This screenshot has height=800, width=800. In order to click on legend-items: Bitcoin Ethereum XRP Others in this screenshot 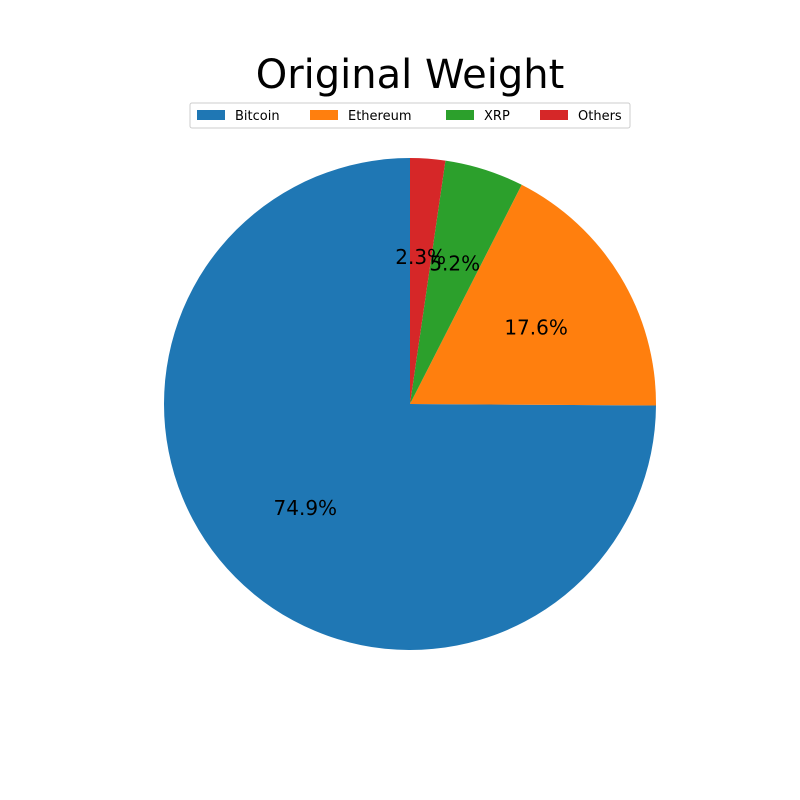, I will do `click(409, 116)`.